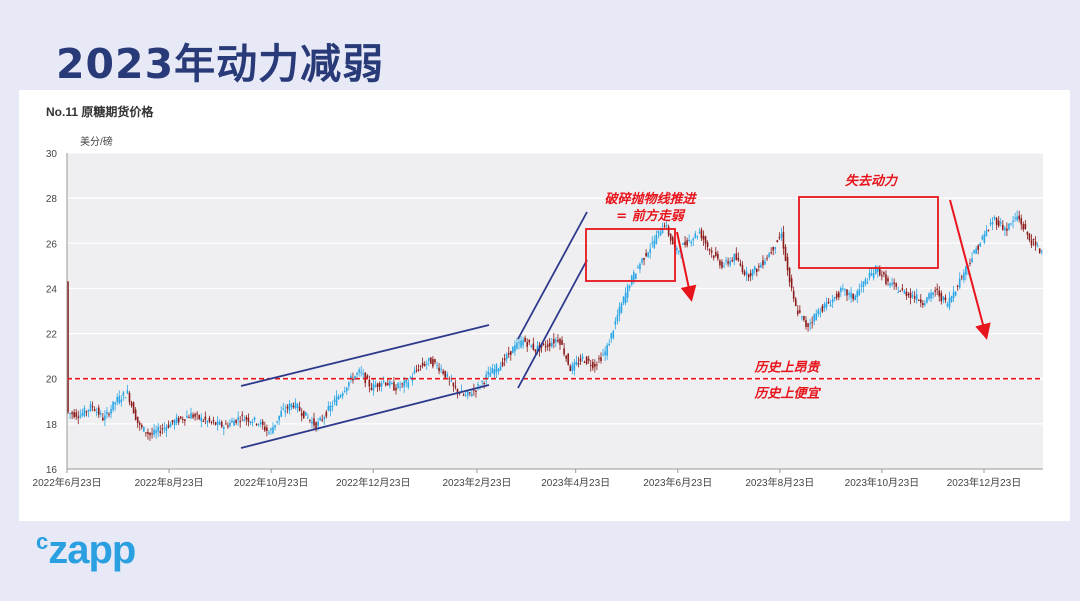 This screenshot has height=601, width=1080. I want to click on broken-parabolic-box, so click(630, 255).